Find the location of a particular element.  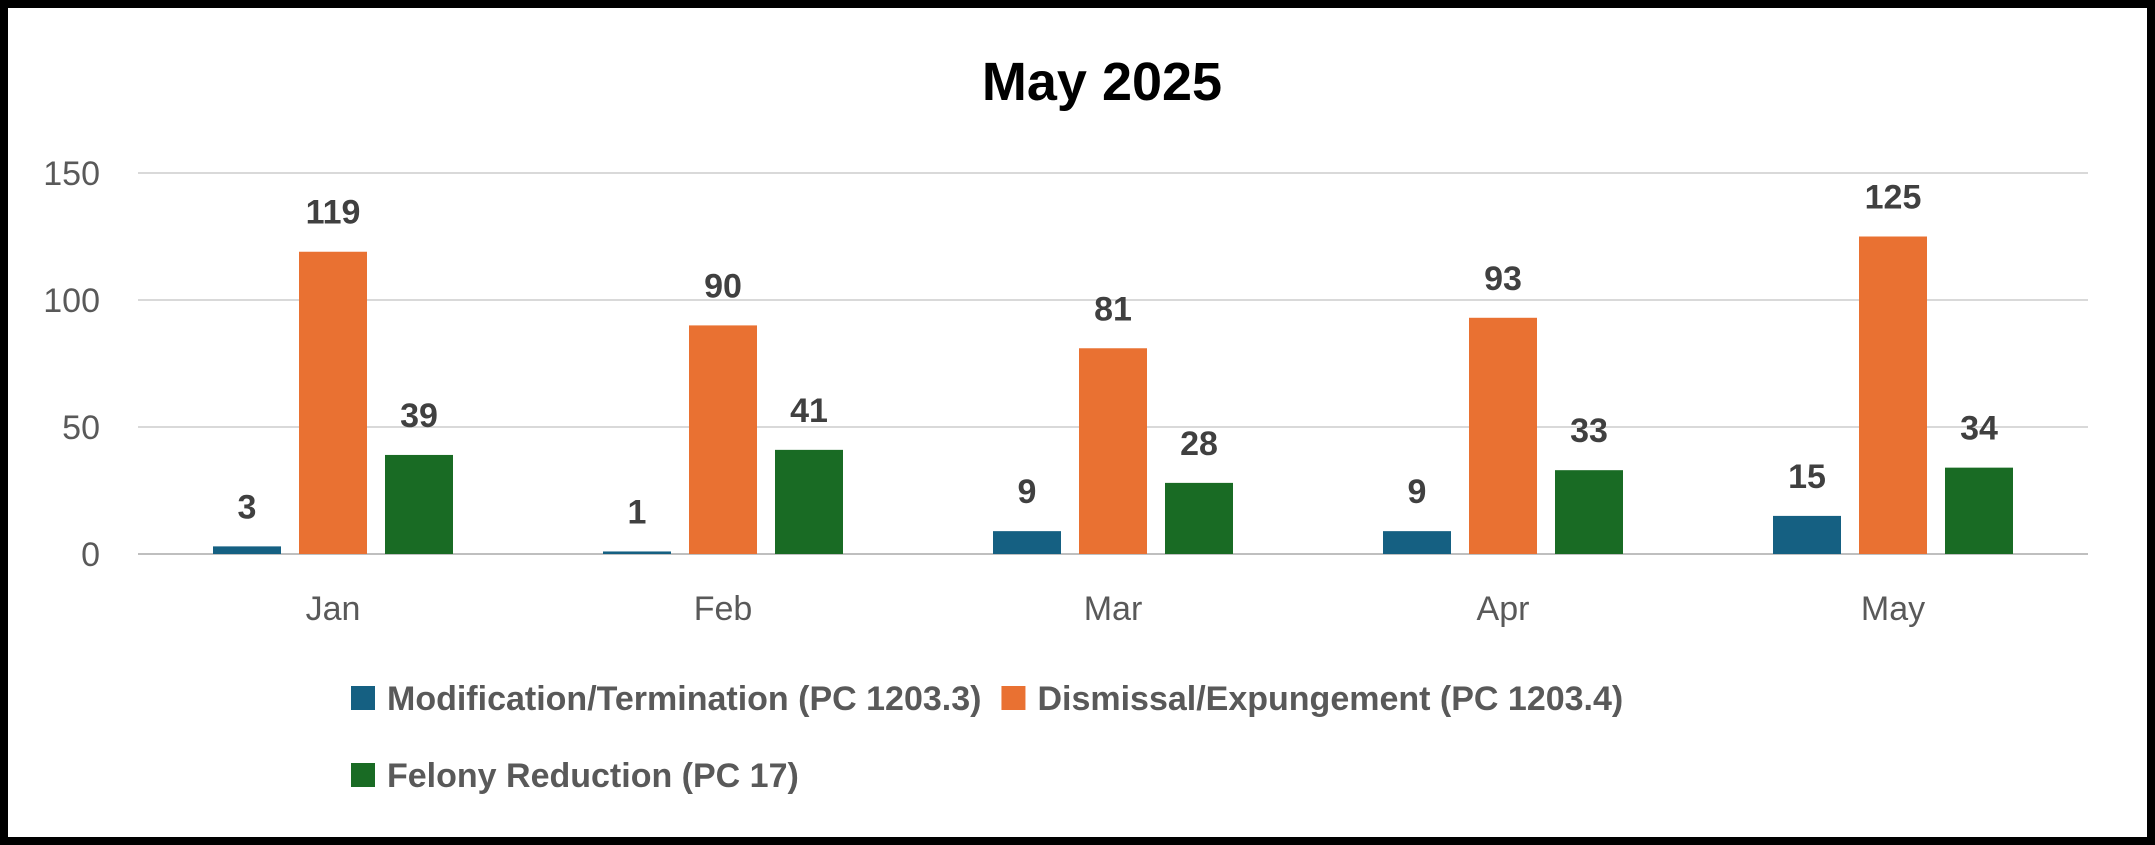

x-category-label: Jan is located at coordinates (333, 609).